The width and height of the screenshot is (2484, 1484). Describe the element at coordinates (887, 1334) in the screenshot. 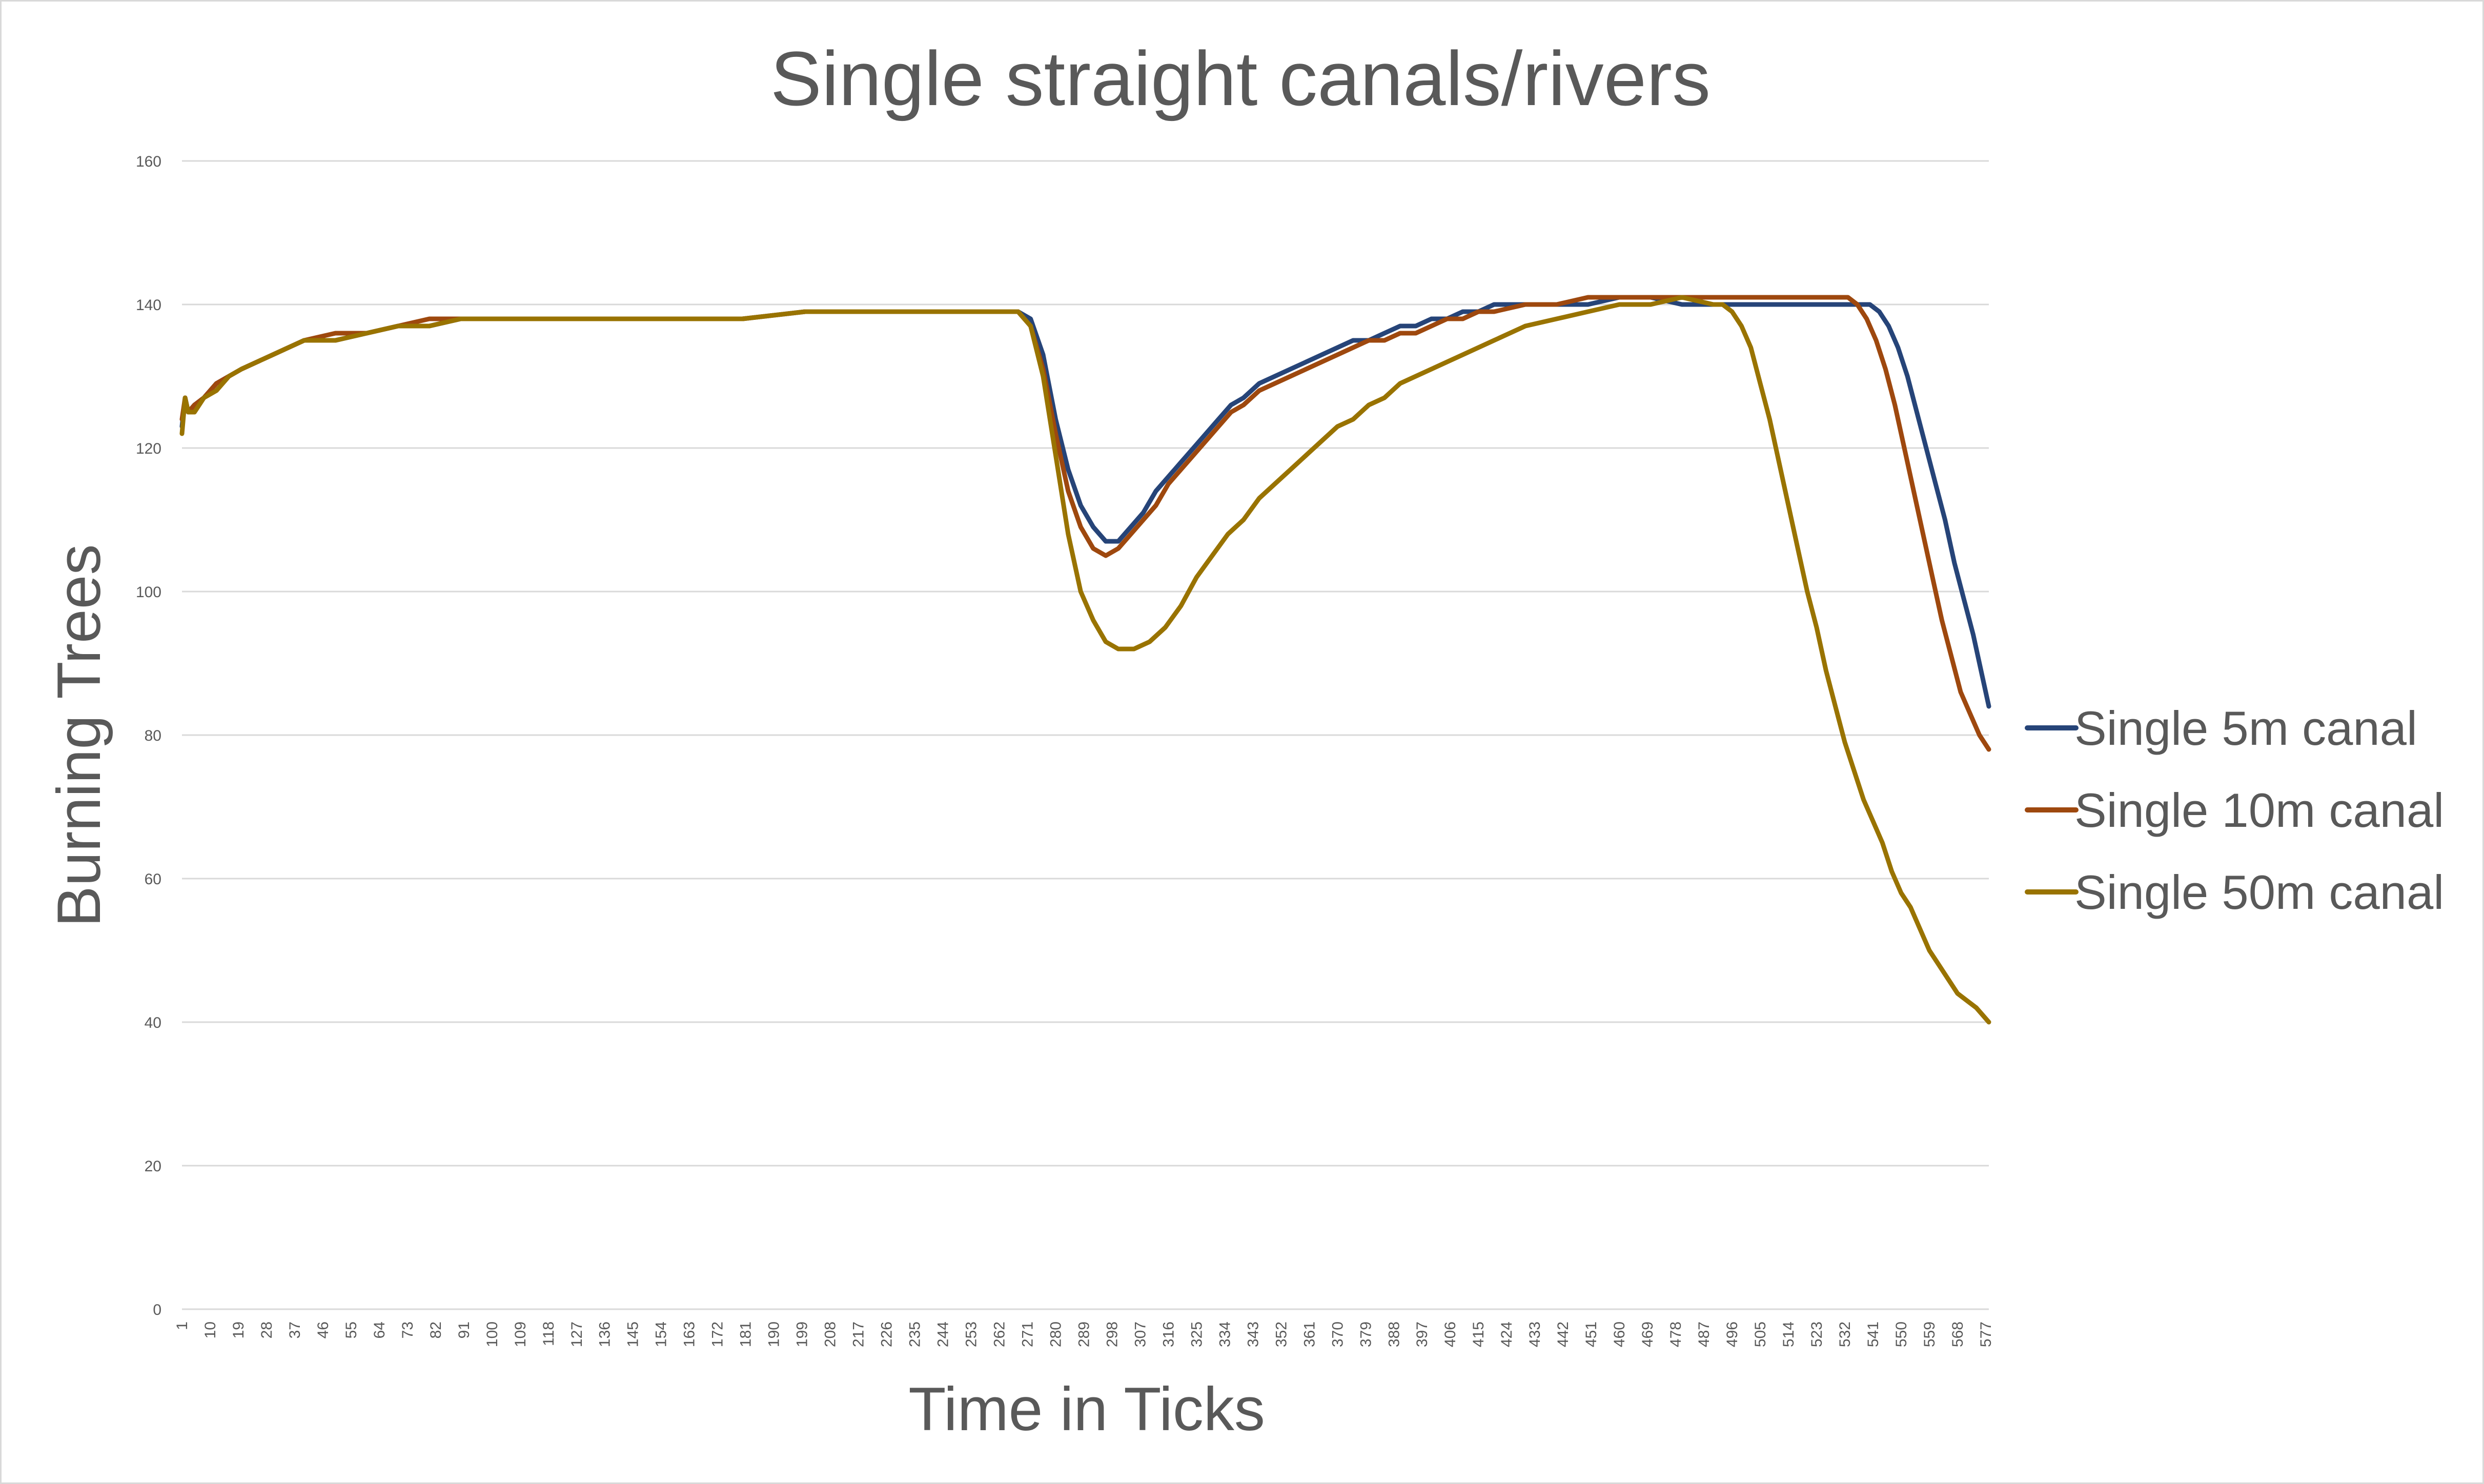

I see `x-tick-label: 226` at that location.